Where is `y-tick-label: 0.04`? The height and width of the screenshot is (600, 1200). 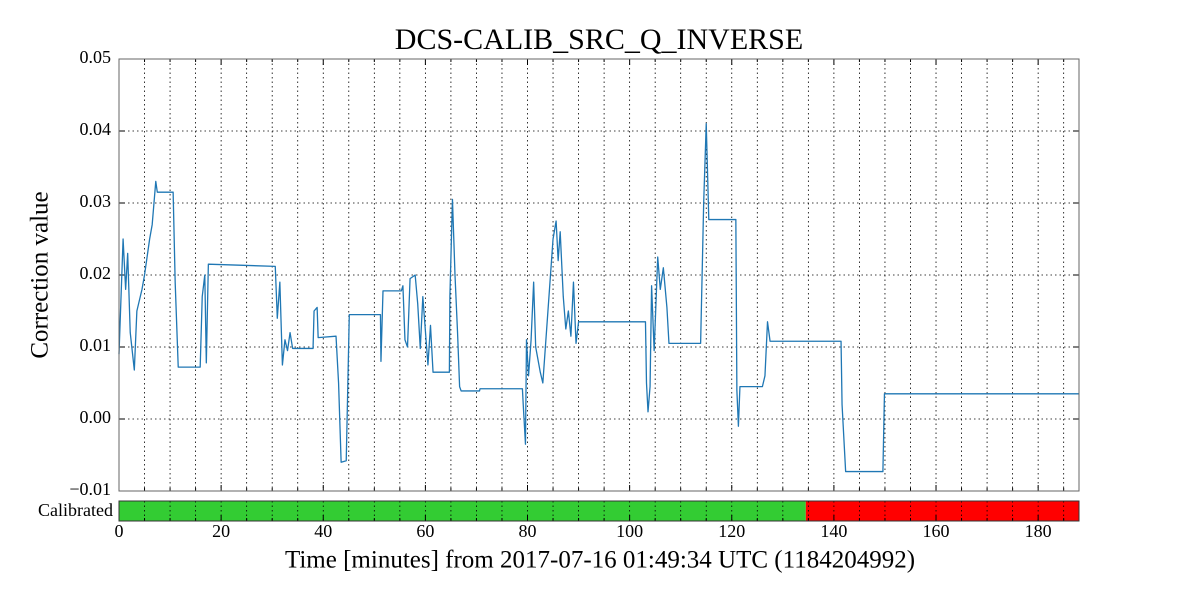 y-tick-label: 0.04 is located at coordinates (96, 129).